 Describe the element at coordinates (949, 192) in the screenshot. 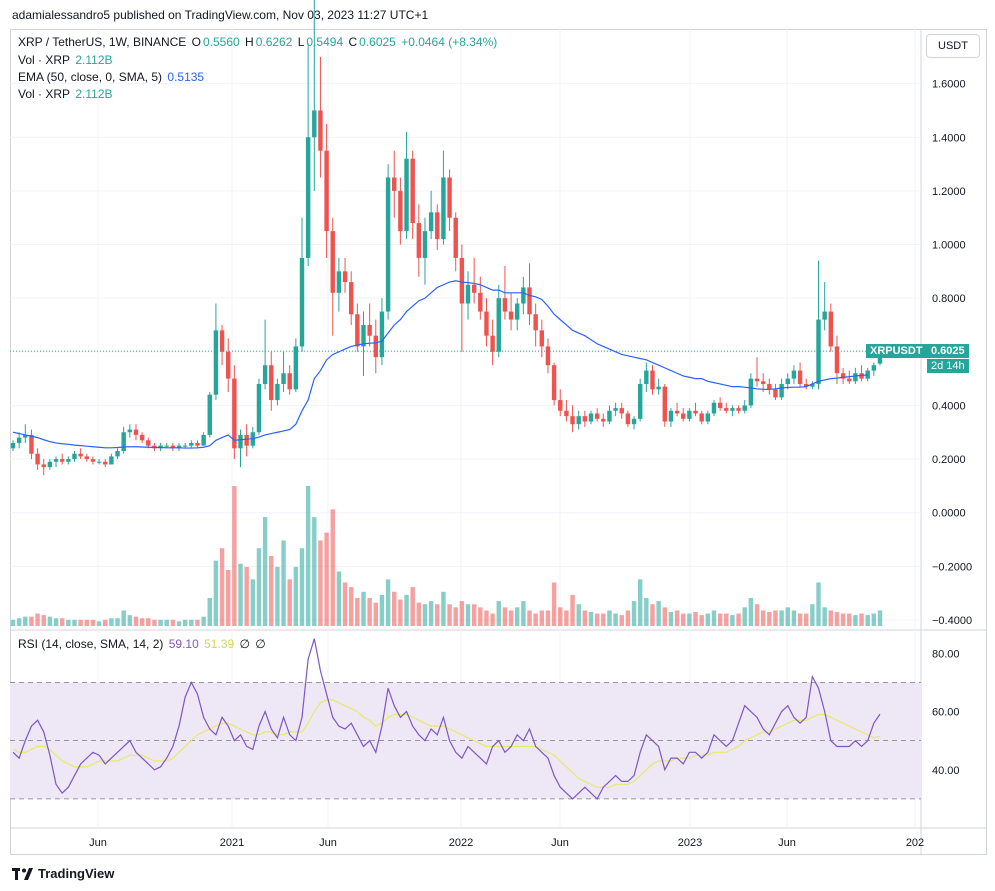

I see `price-tick-label: 1.2000` at that location.